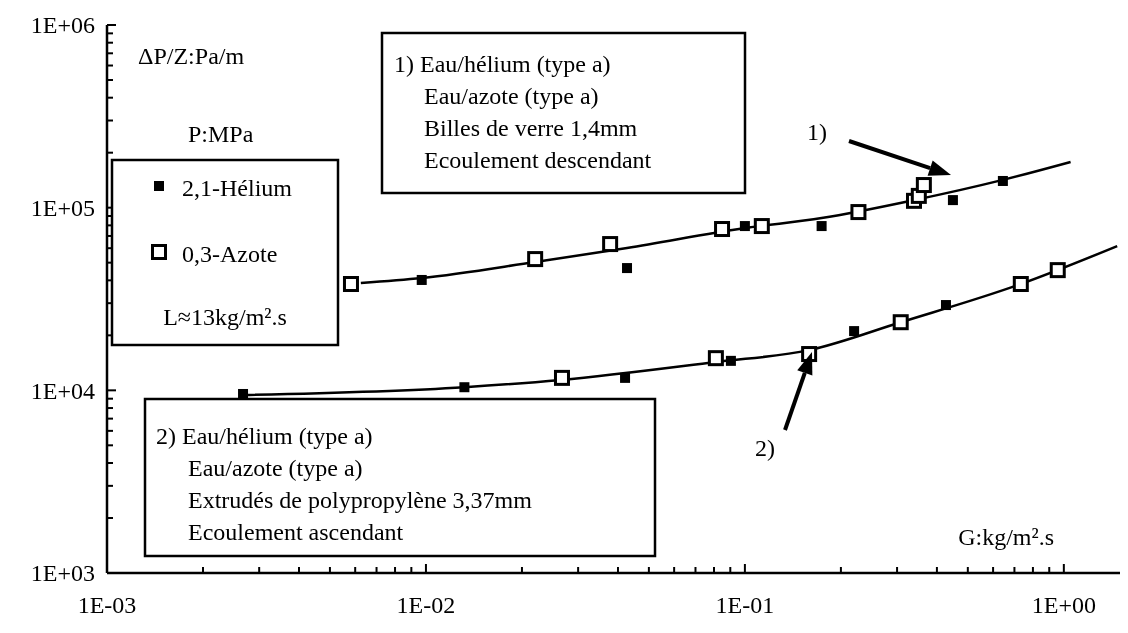 Image resolution: width=1128 pixels, height=633 pixels. Describe the element at coordinates (426, 605) in the screenshot. I see `x-tick-label: 1E-02` at that location.